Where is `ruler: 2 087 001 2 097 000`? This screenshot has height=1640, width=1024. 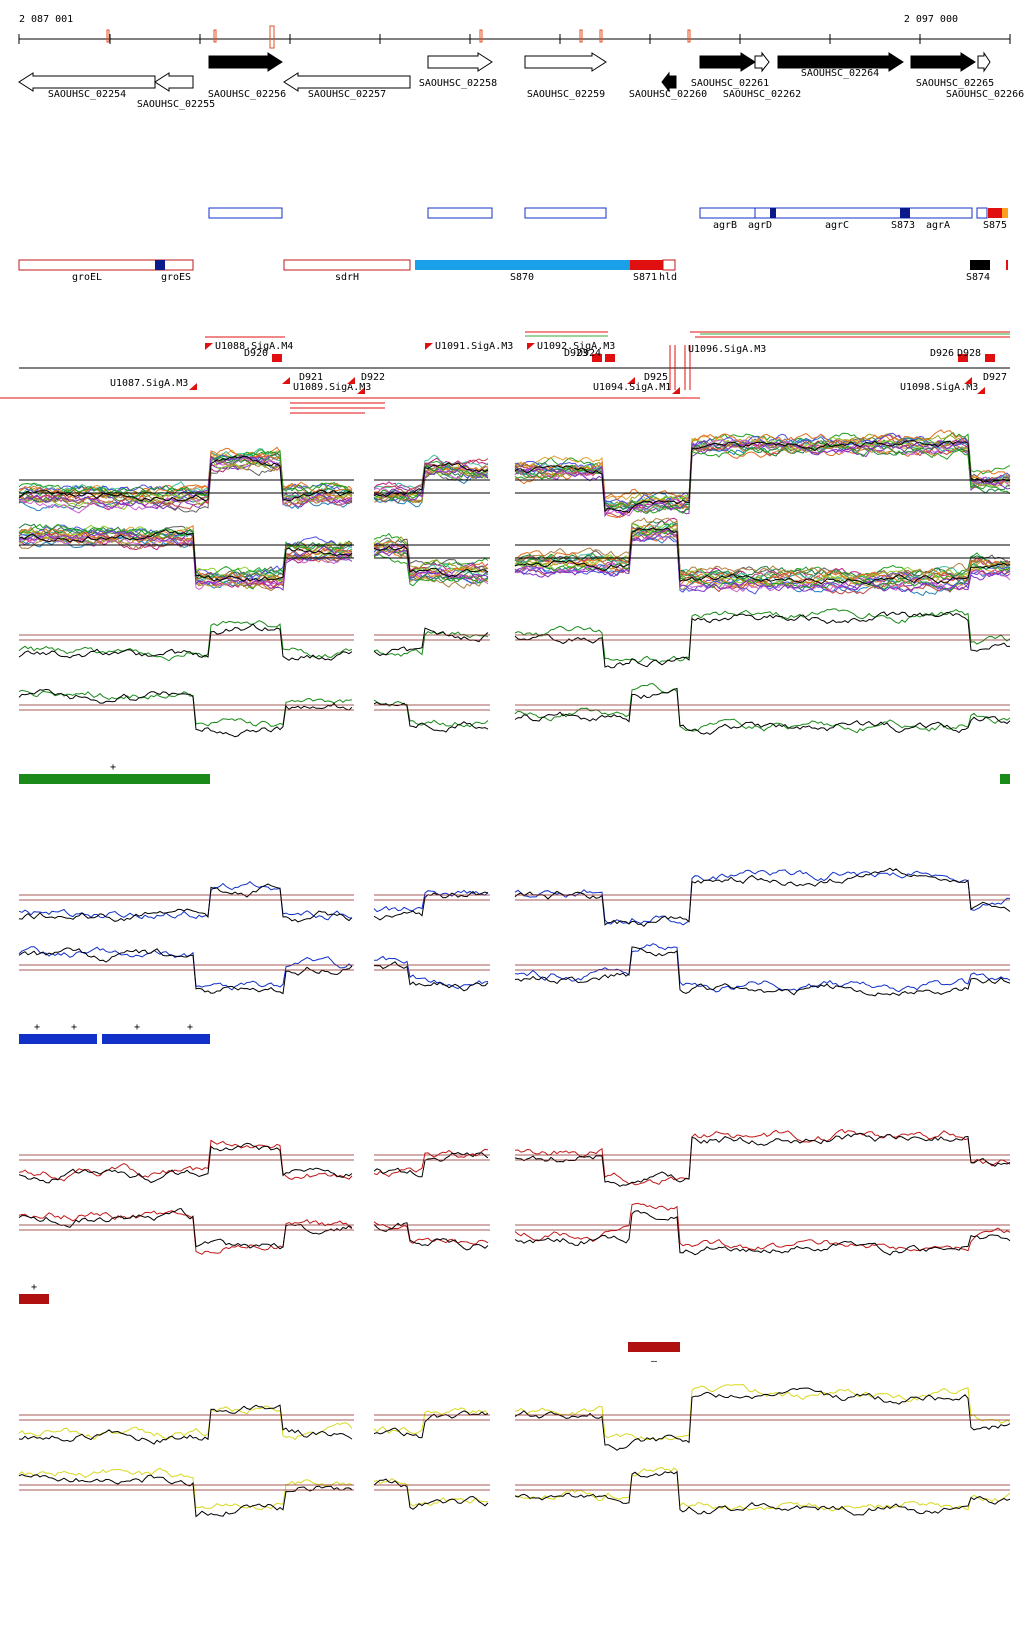
ruler: 2 087 001 2 097 000 is located at coordinates (514, 31).